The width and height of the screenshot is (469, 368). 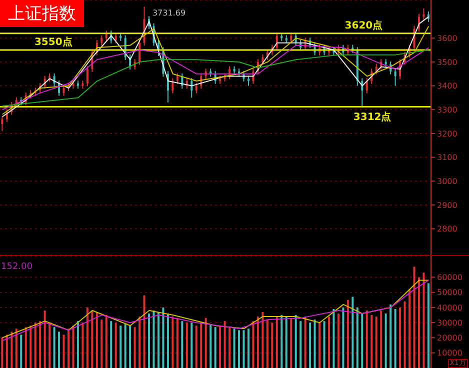 I want to click on y-tick-label: 10000, so click(x=449, y=353).